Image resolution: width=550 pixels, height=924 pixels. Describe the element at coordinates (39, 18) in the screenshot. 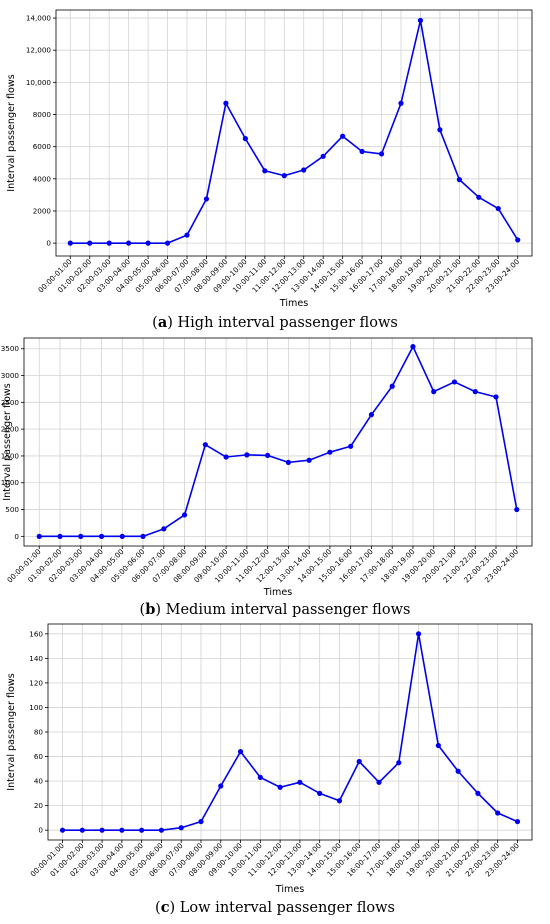

I see `y-tick-label: 14,000` at that location.